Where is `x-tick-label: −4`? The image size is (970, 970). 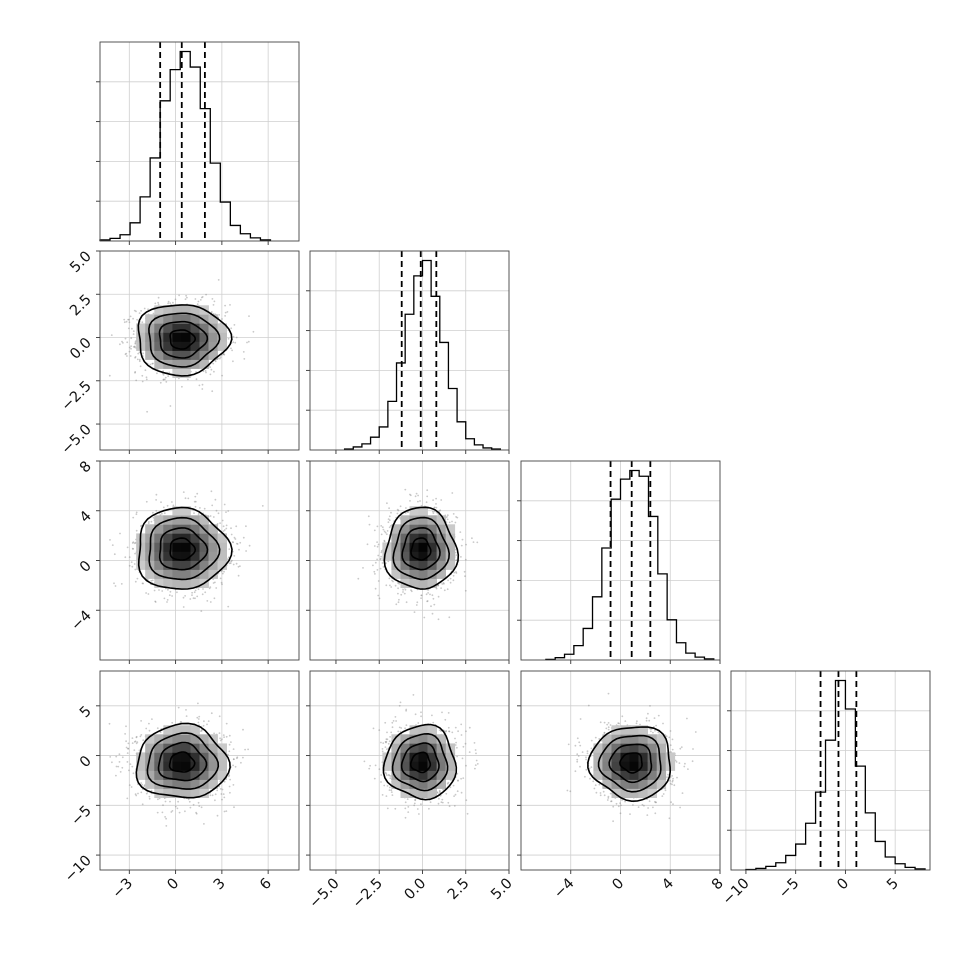
x-tick-label: −4 is located at coordinates (564, 889).